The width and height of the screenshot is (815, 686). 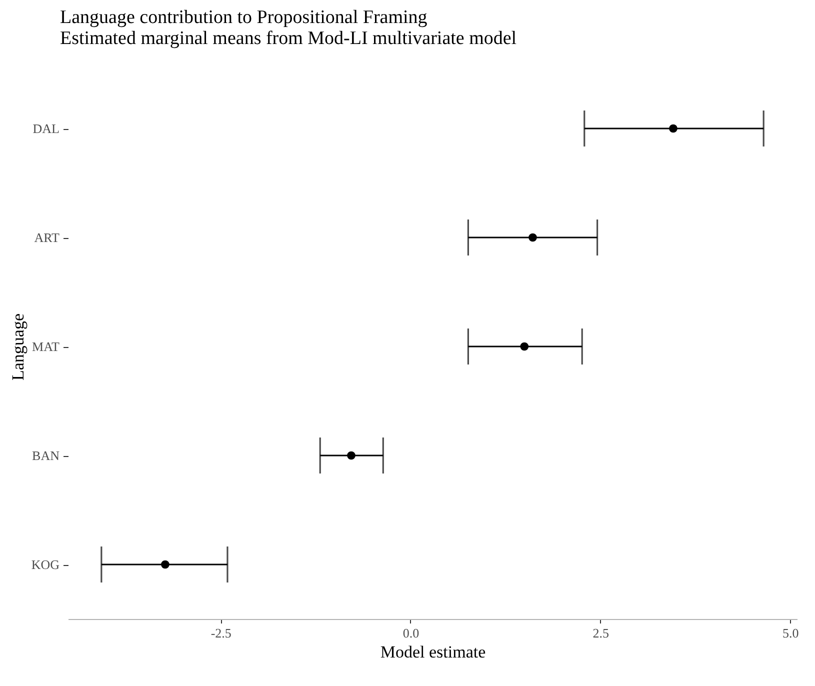 I want to click on y-tick-label: ART, so click(x=47, y=237).